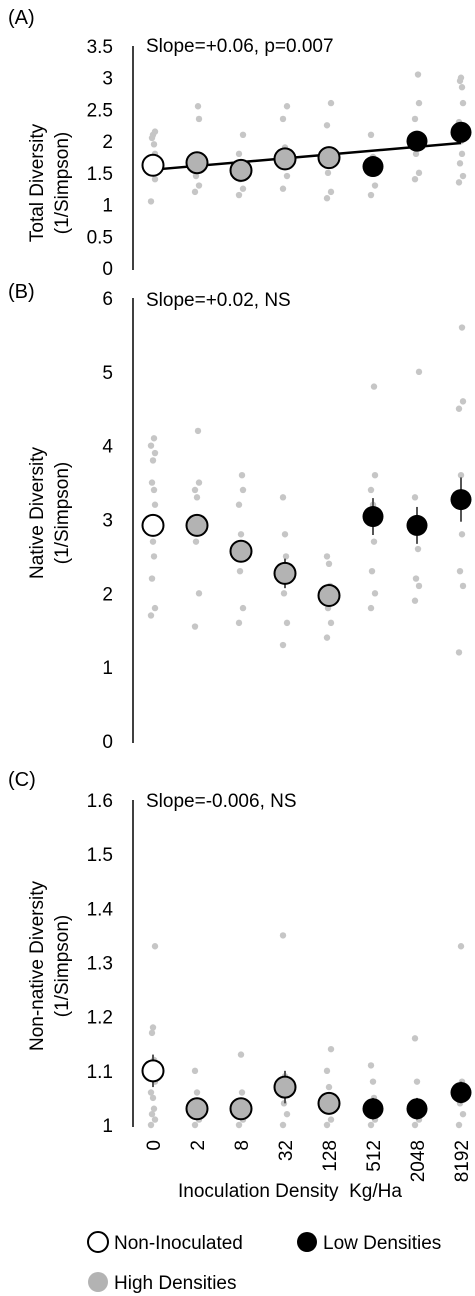  Describe the element at coordinates (107, 742) in the screenshot. I see `y-tick-label: 0` at that location.